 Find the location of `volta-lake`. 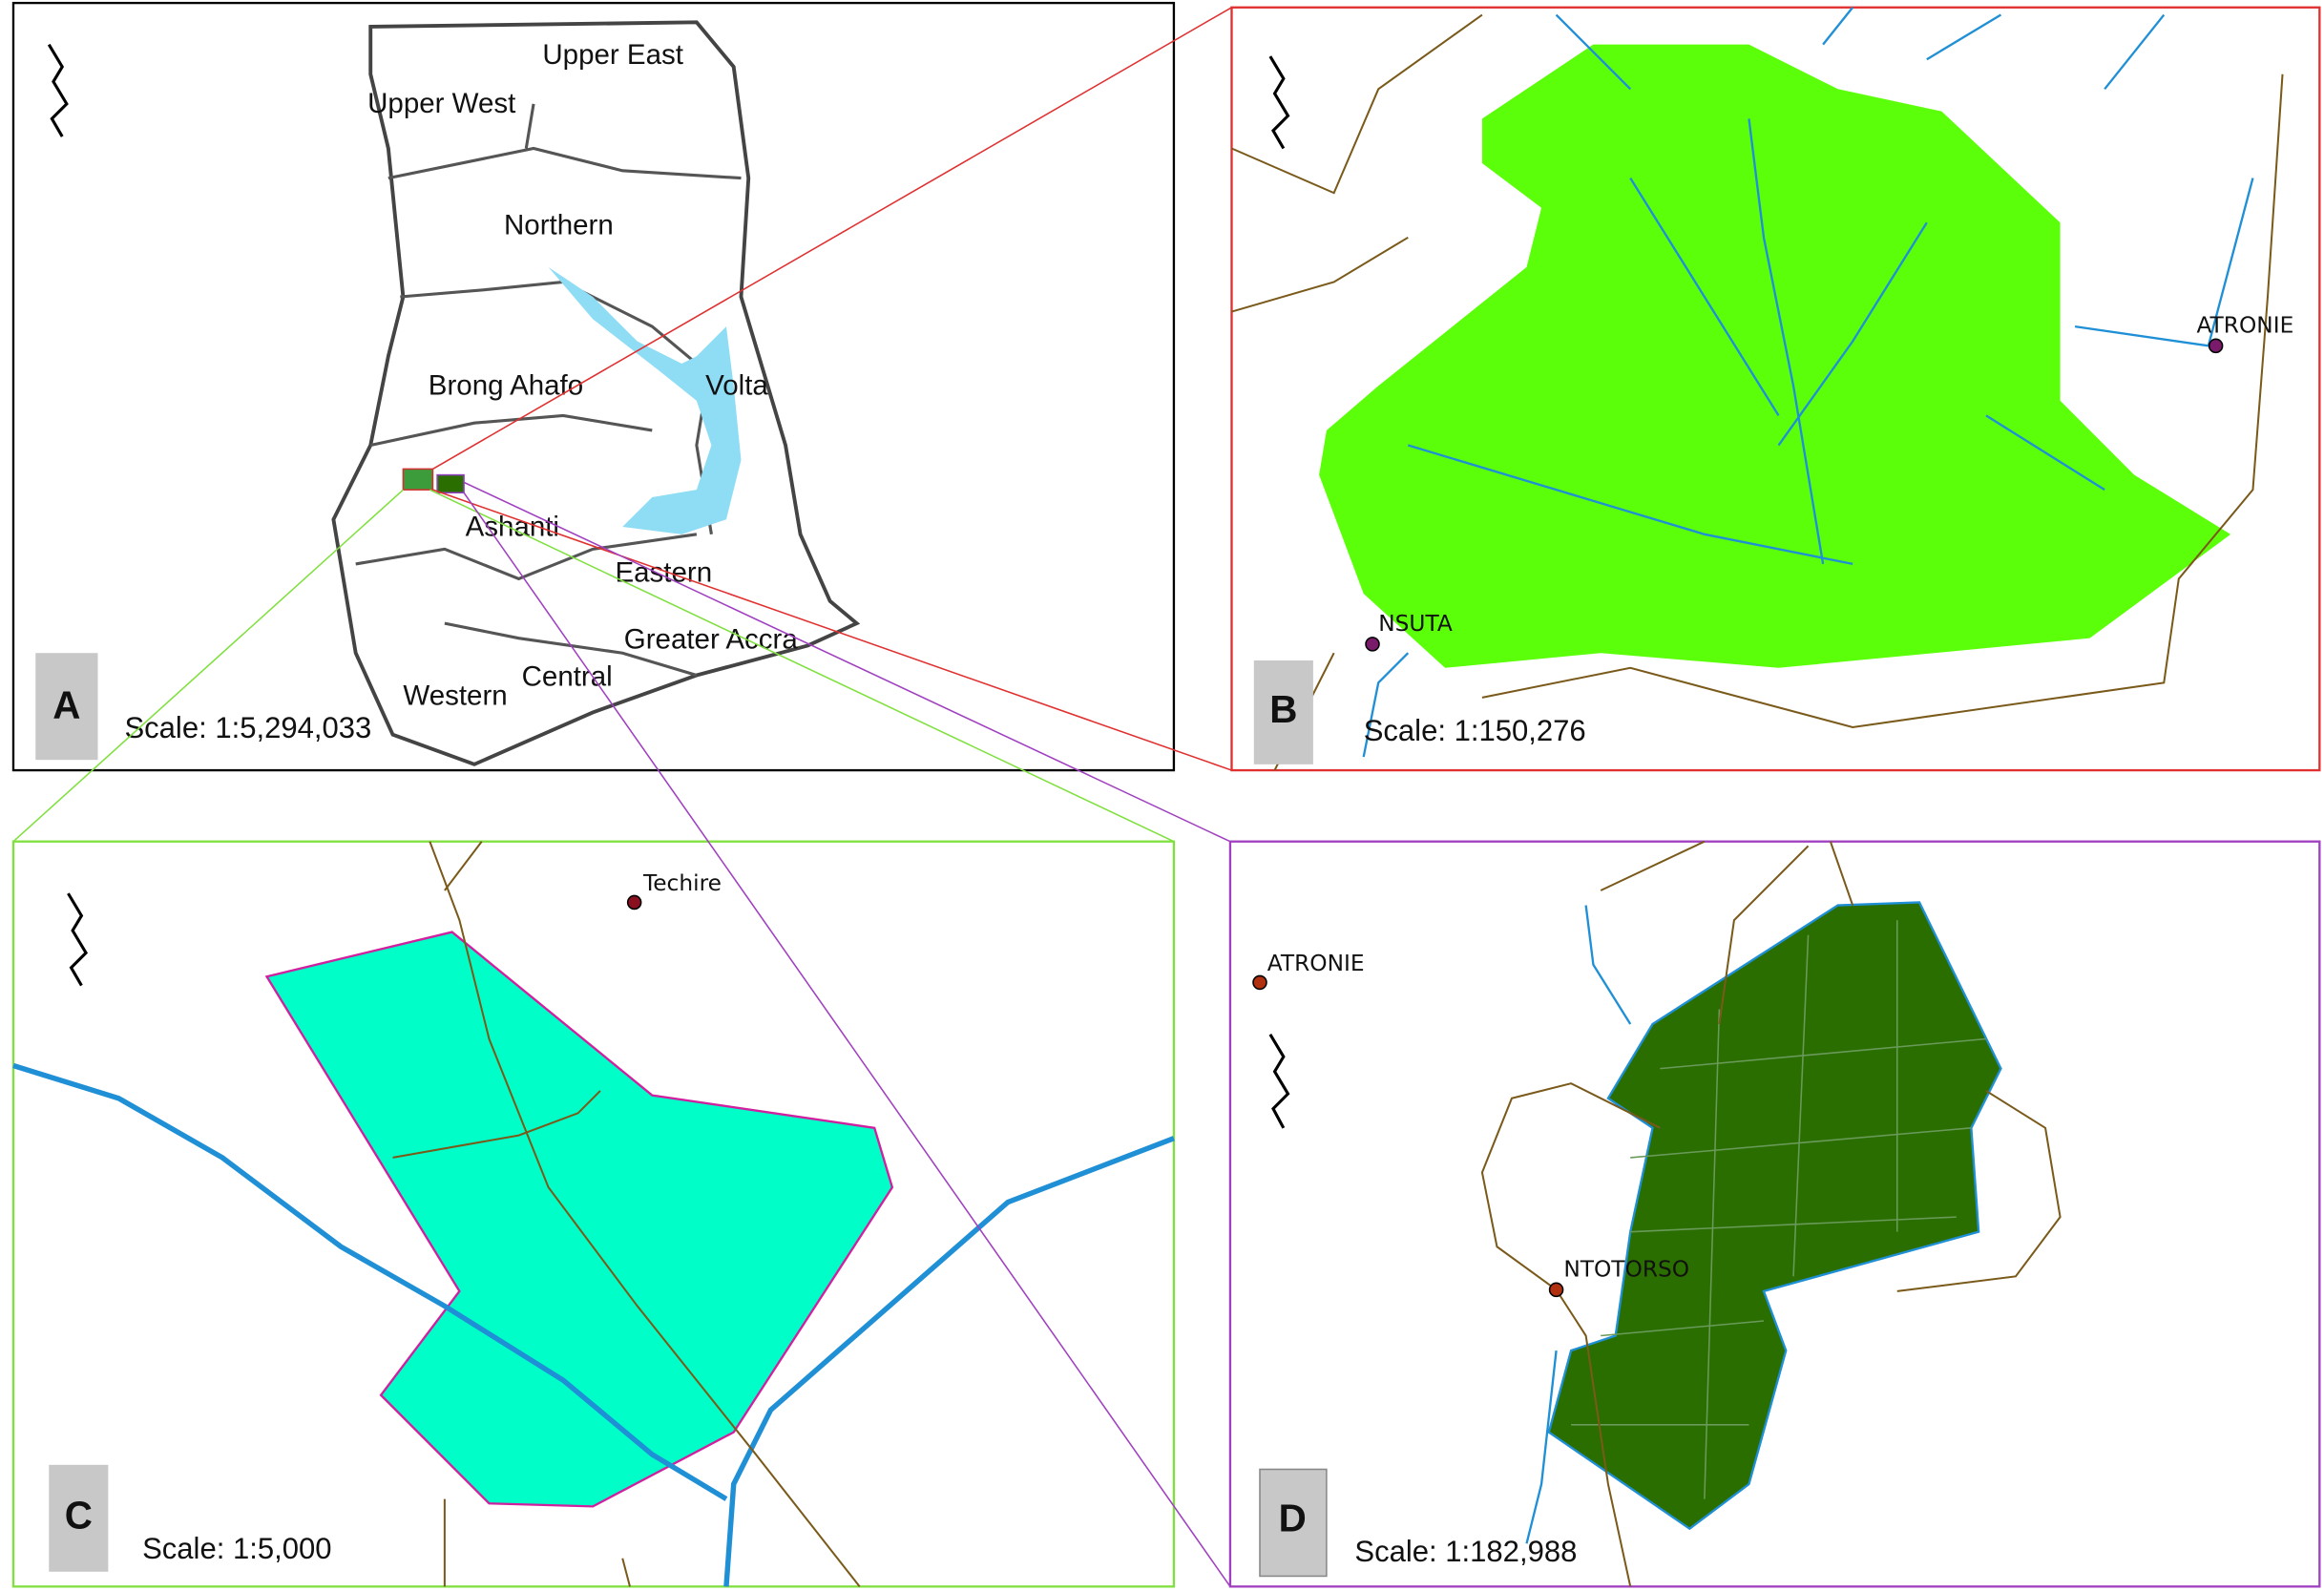

volta-lake is located at coordinates (645, 400).